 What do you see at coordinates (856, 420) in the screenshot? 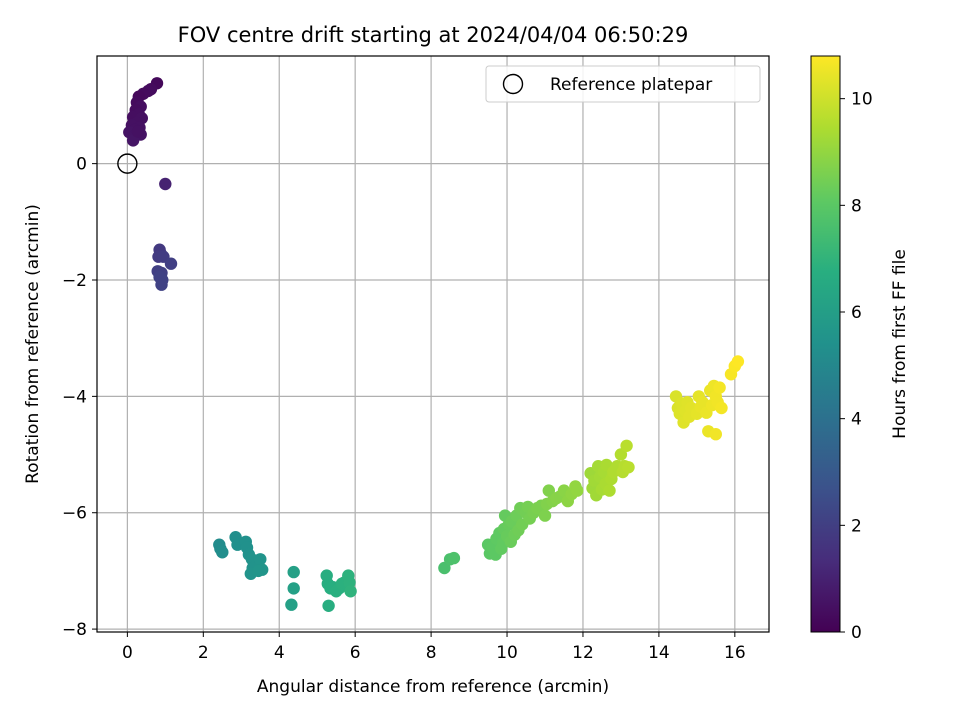
I see `colorbar-tick-label: 4` at bounding box center [856, 420].